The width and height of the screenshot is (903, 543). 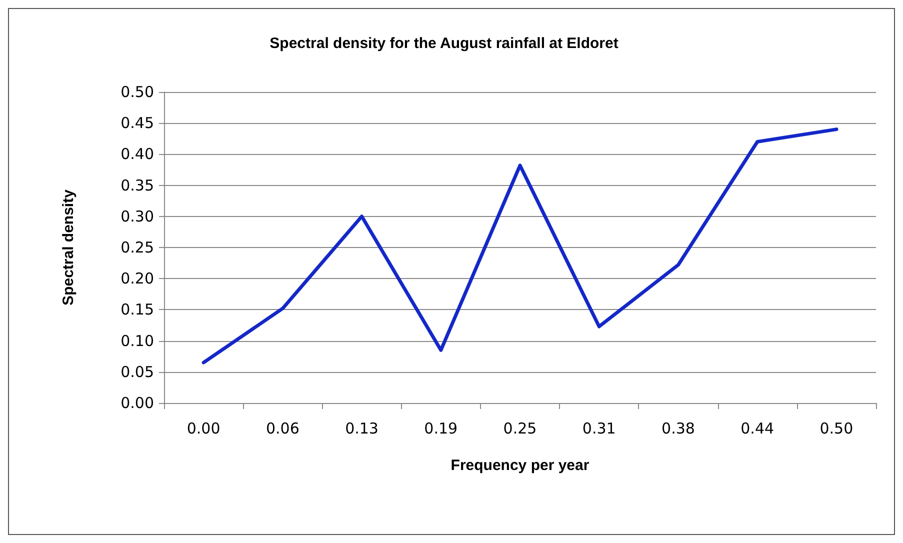 I want to click on y-tick-label: 0.00, so click(x=137, y=403).